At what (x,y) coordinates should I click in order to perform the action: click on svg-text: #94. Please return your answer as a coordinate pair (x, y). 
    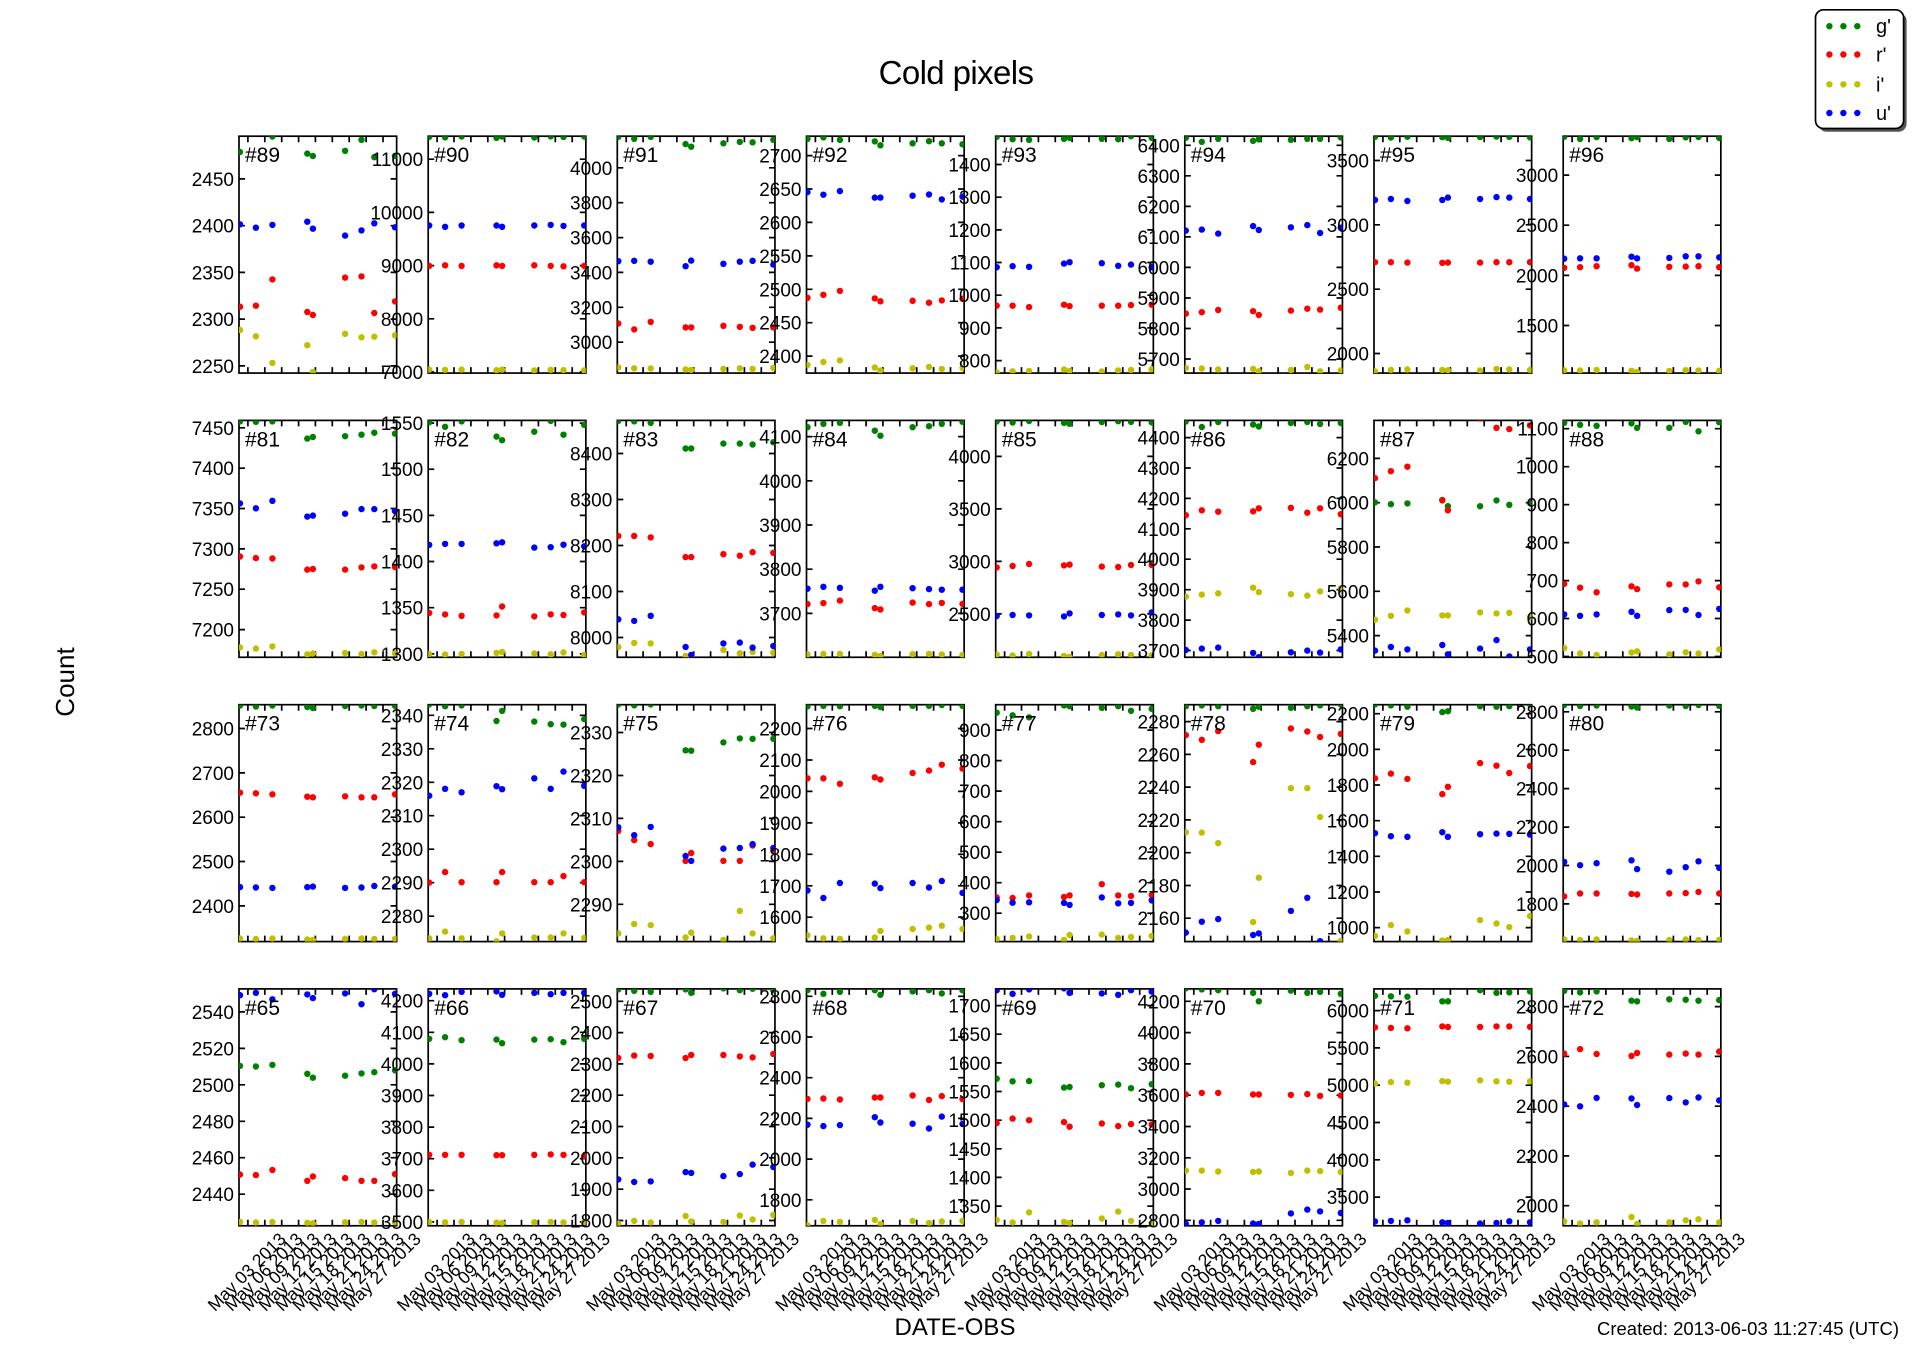
    Looking at the image, I should click on (1208, 155).